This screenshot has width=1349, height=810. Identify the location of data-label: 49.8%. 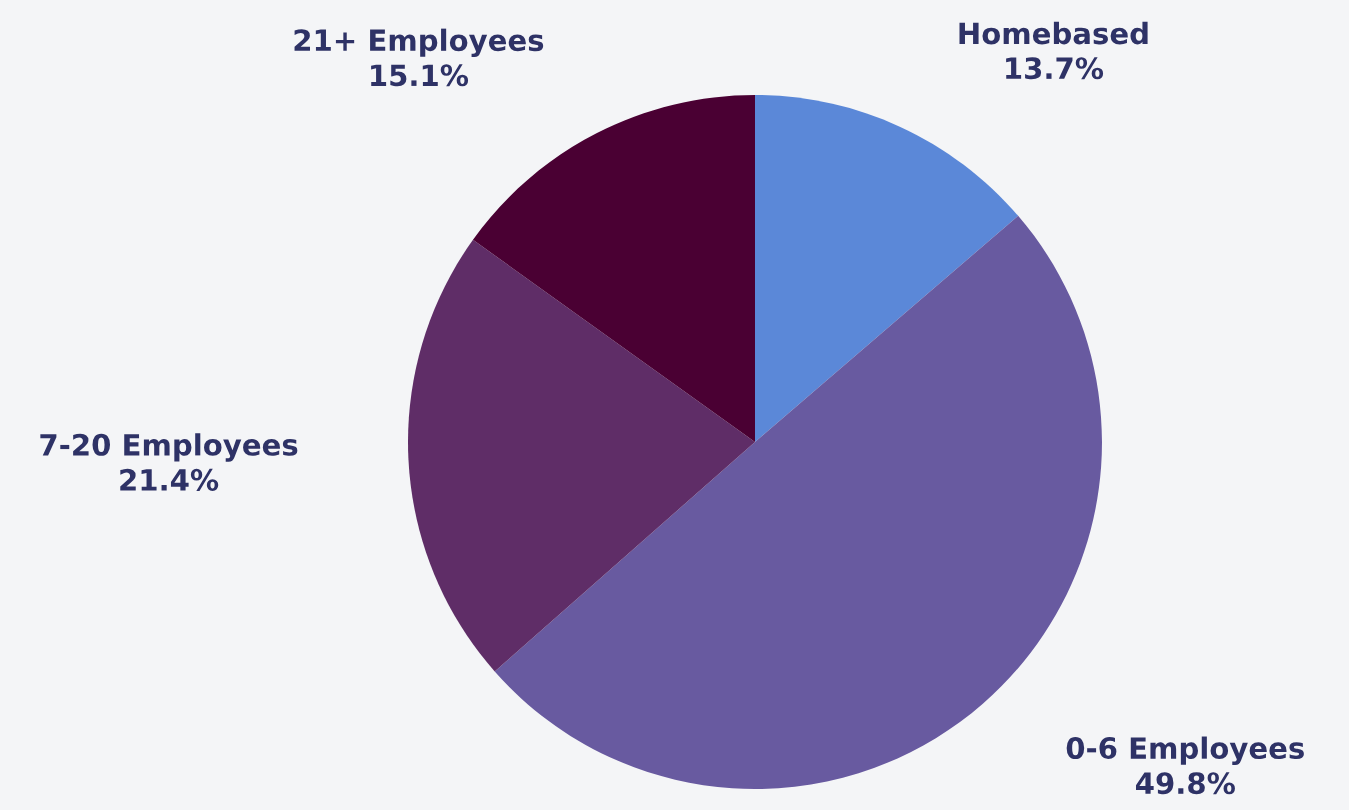
(1185, 783).